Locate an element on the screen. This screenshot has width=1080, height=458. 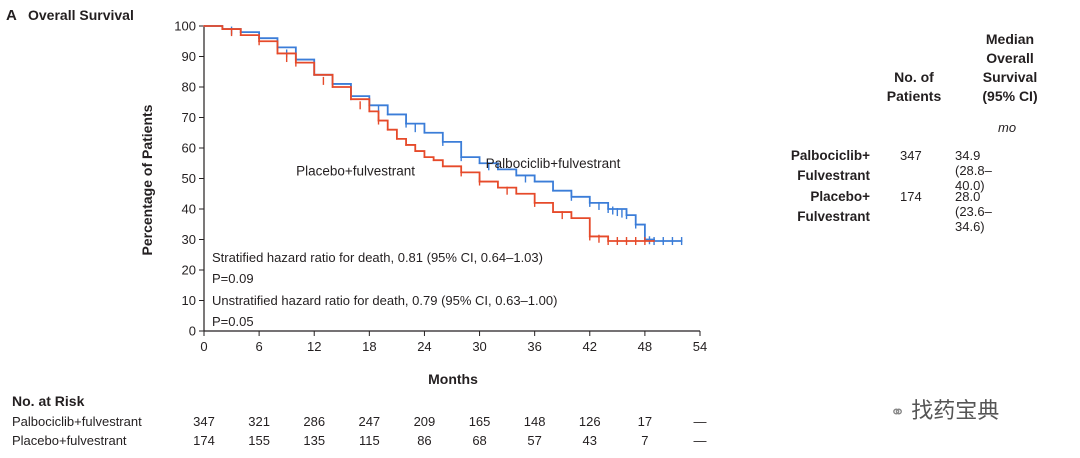
risk-value: 86 is located at coordinates (424, 440).